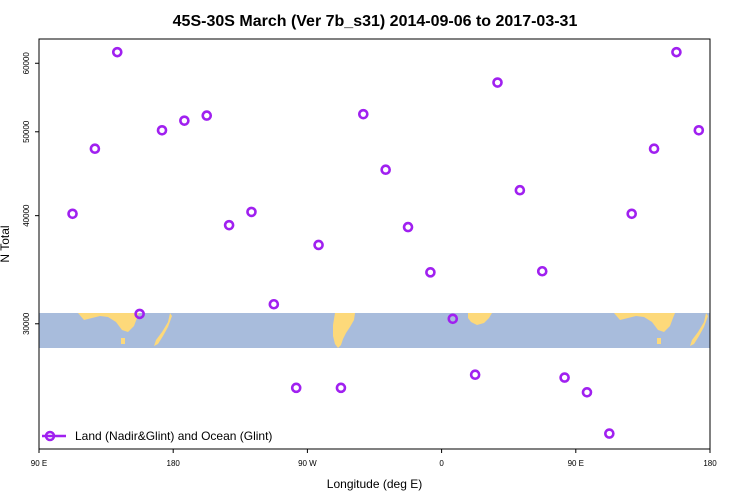 This screenshot has width=750, height=500. Describe the element at coordinates (6, 243) in the screenshot. I see `y-axis-label: N Total` at that location.